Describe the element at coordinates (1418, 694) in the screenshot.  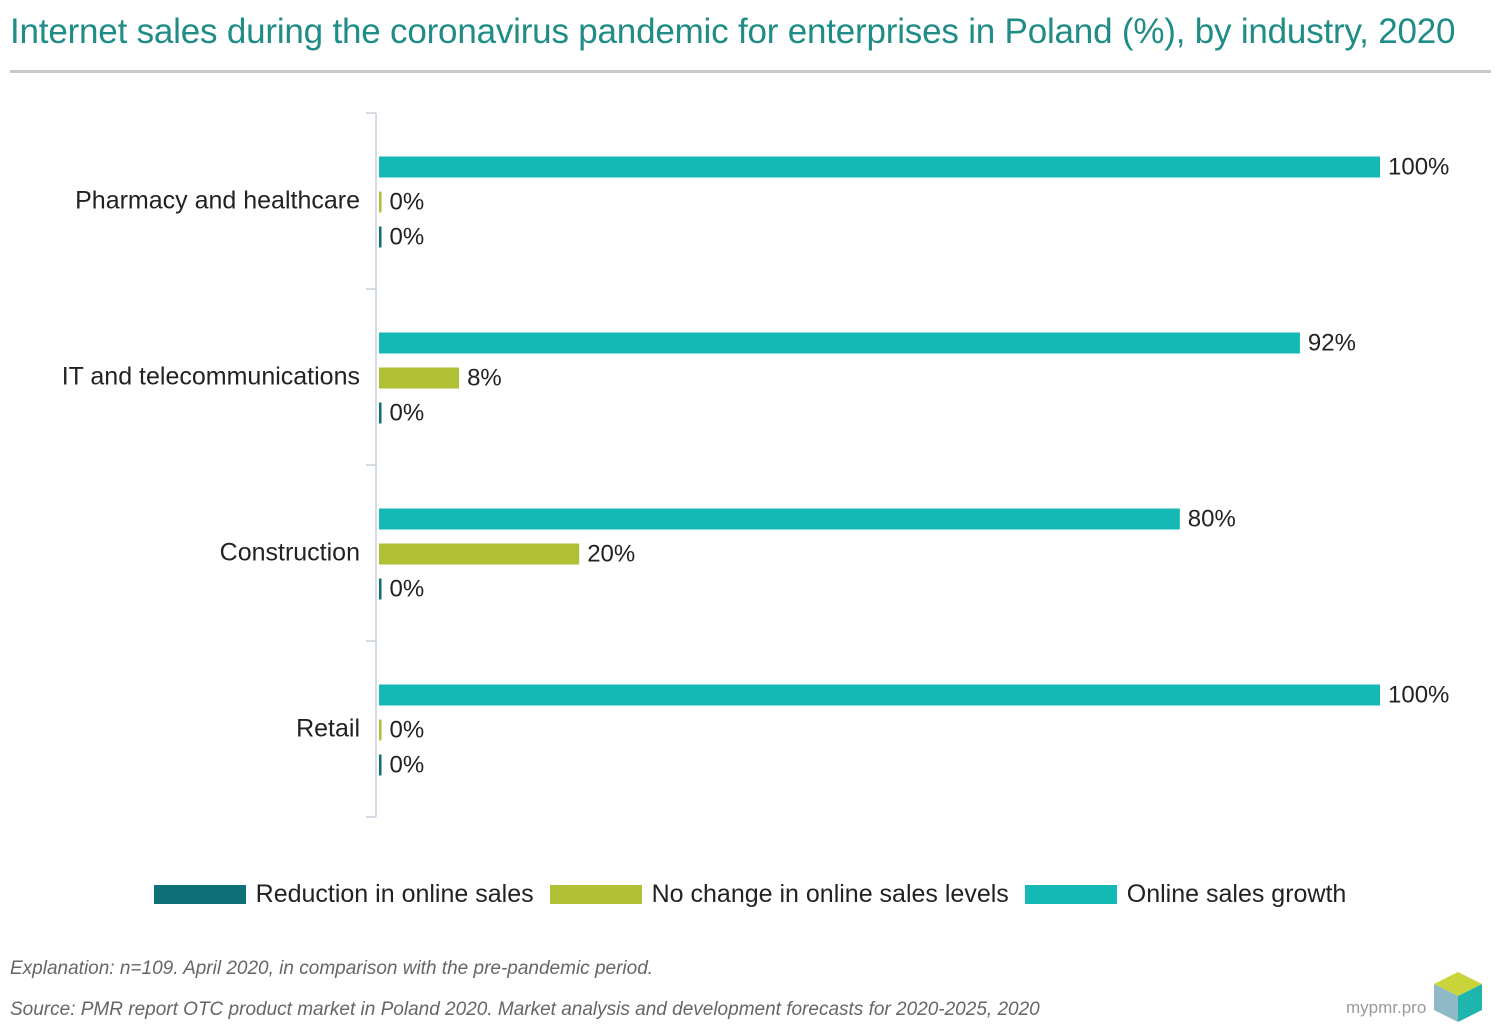
I see `data-label-online-sales-growth-retail: 100%` at that location.